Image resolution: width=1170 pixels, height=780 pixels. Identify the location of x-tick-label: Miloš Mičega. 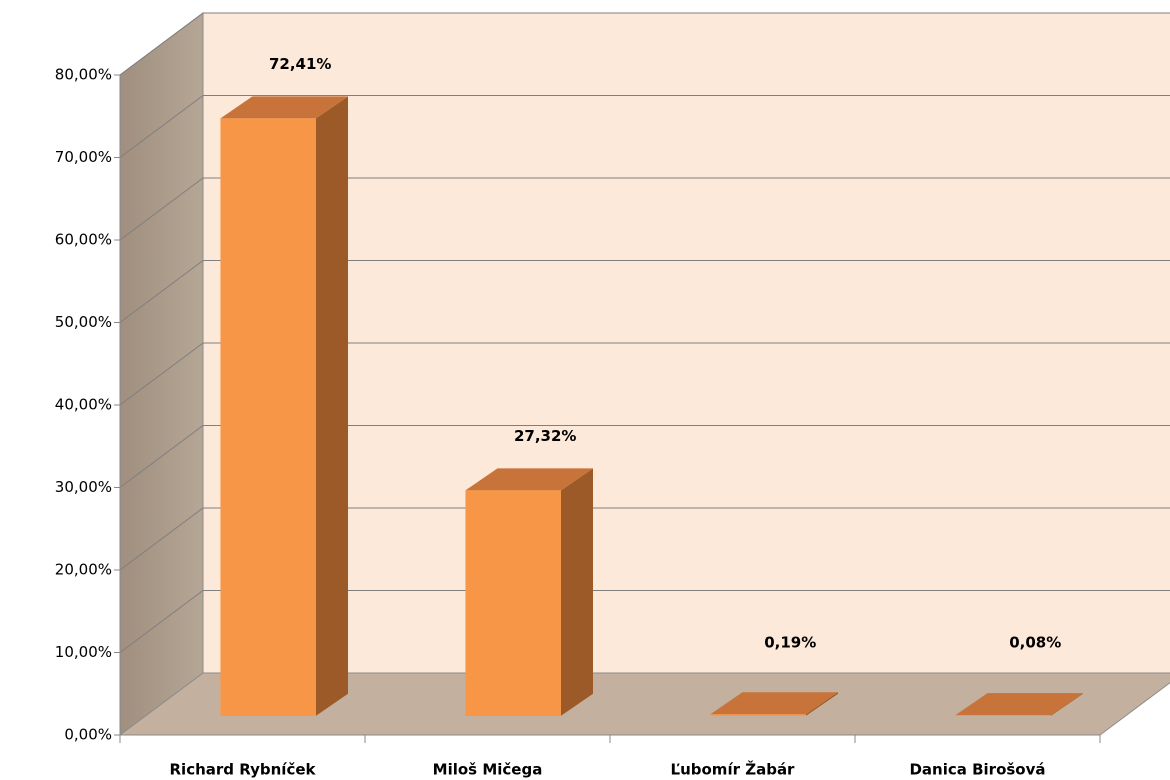
(488, 770).